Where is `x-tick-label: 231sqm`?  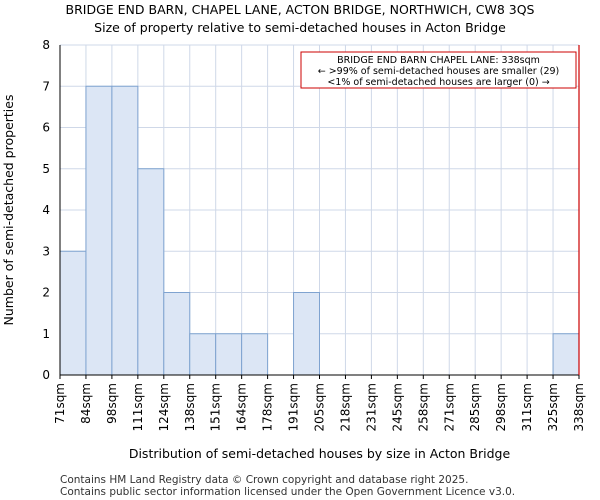 x-tick-label: 231sqm is located at coordinates (371, 407).